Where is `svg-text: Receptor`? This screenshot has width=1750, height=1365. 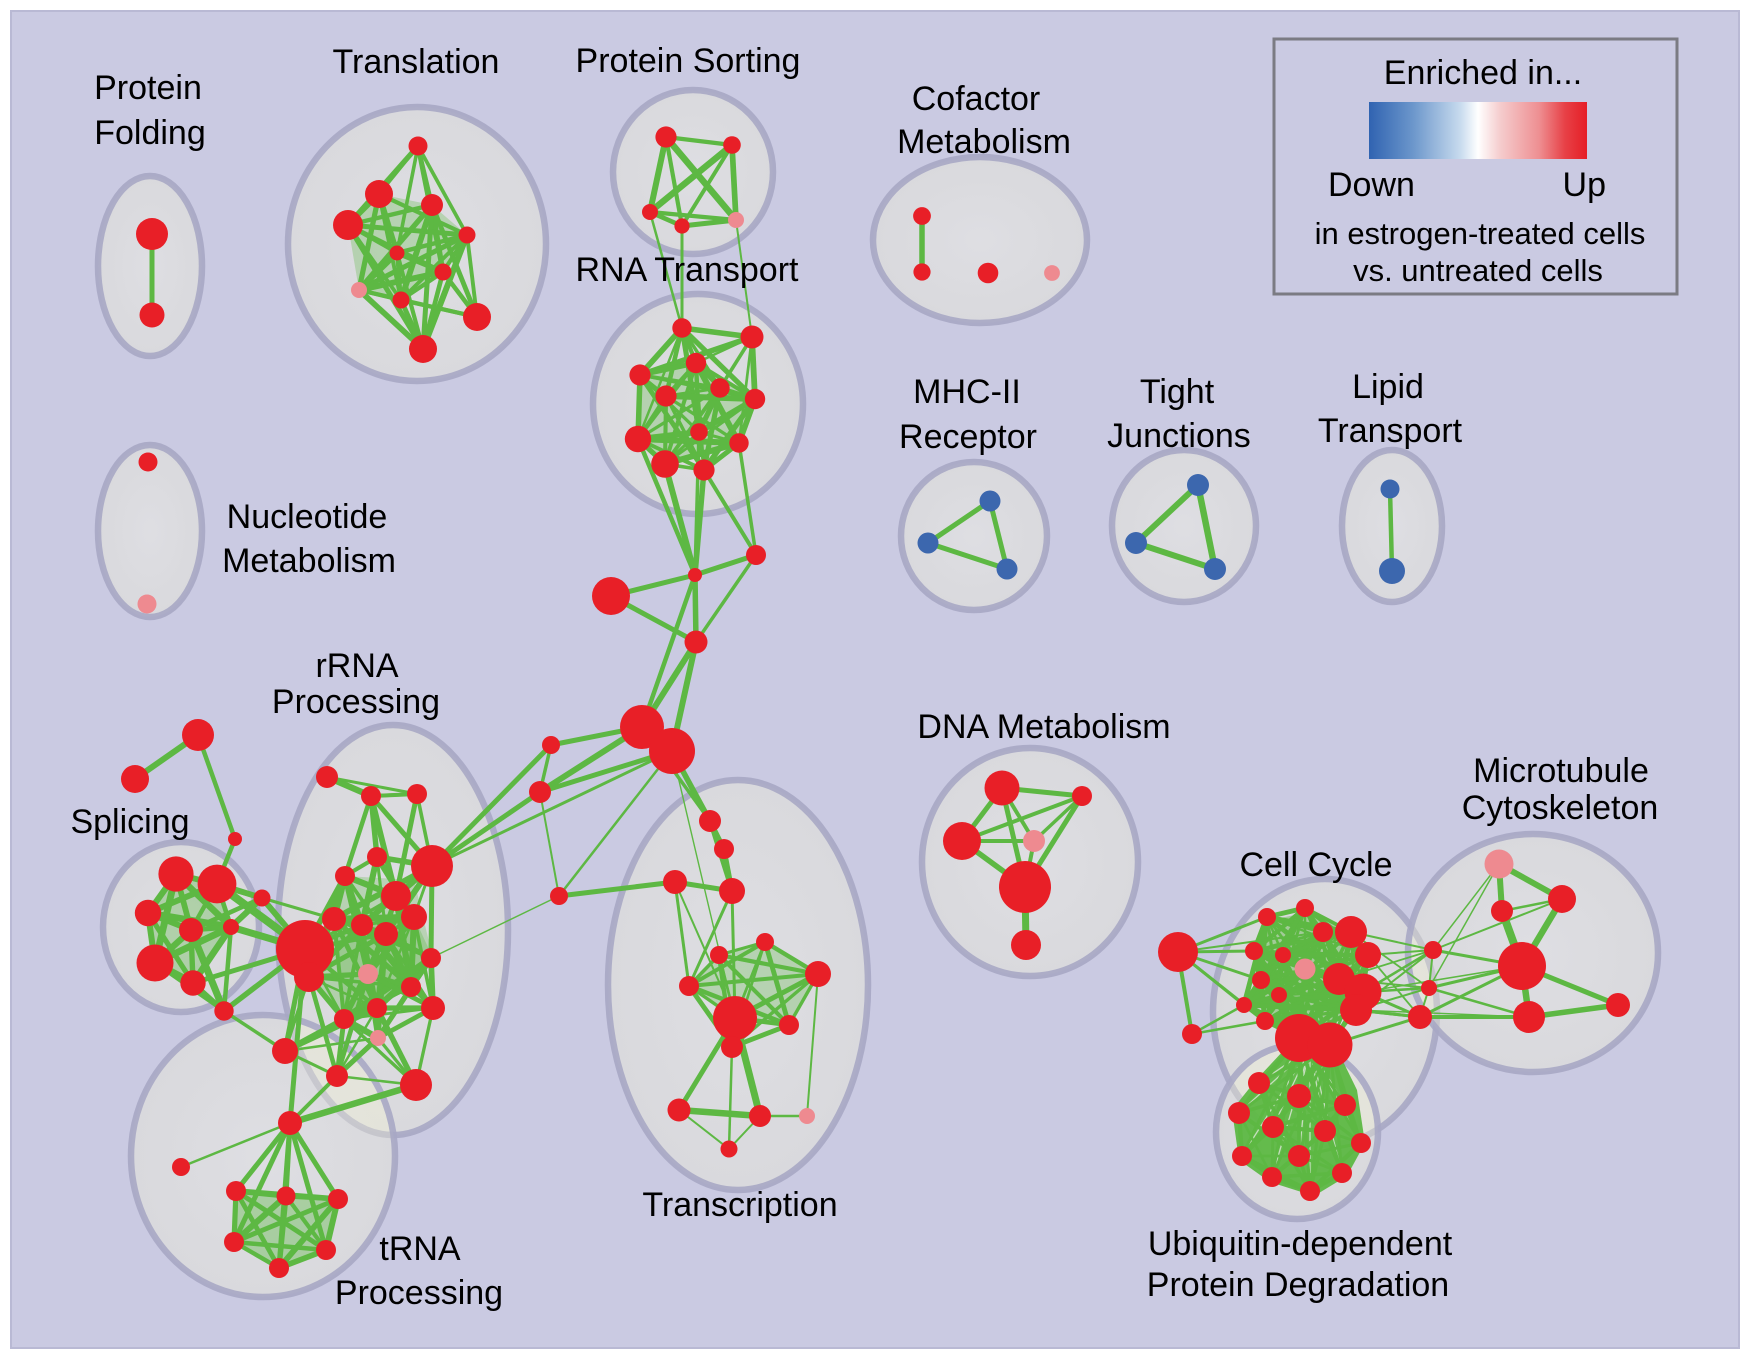 svg-text: Receptor is located at coordinates (968, 437).